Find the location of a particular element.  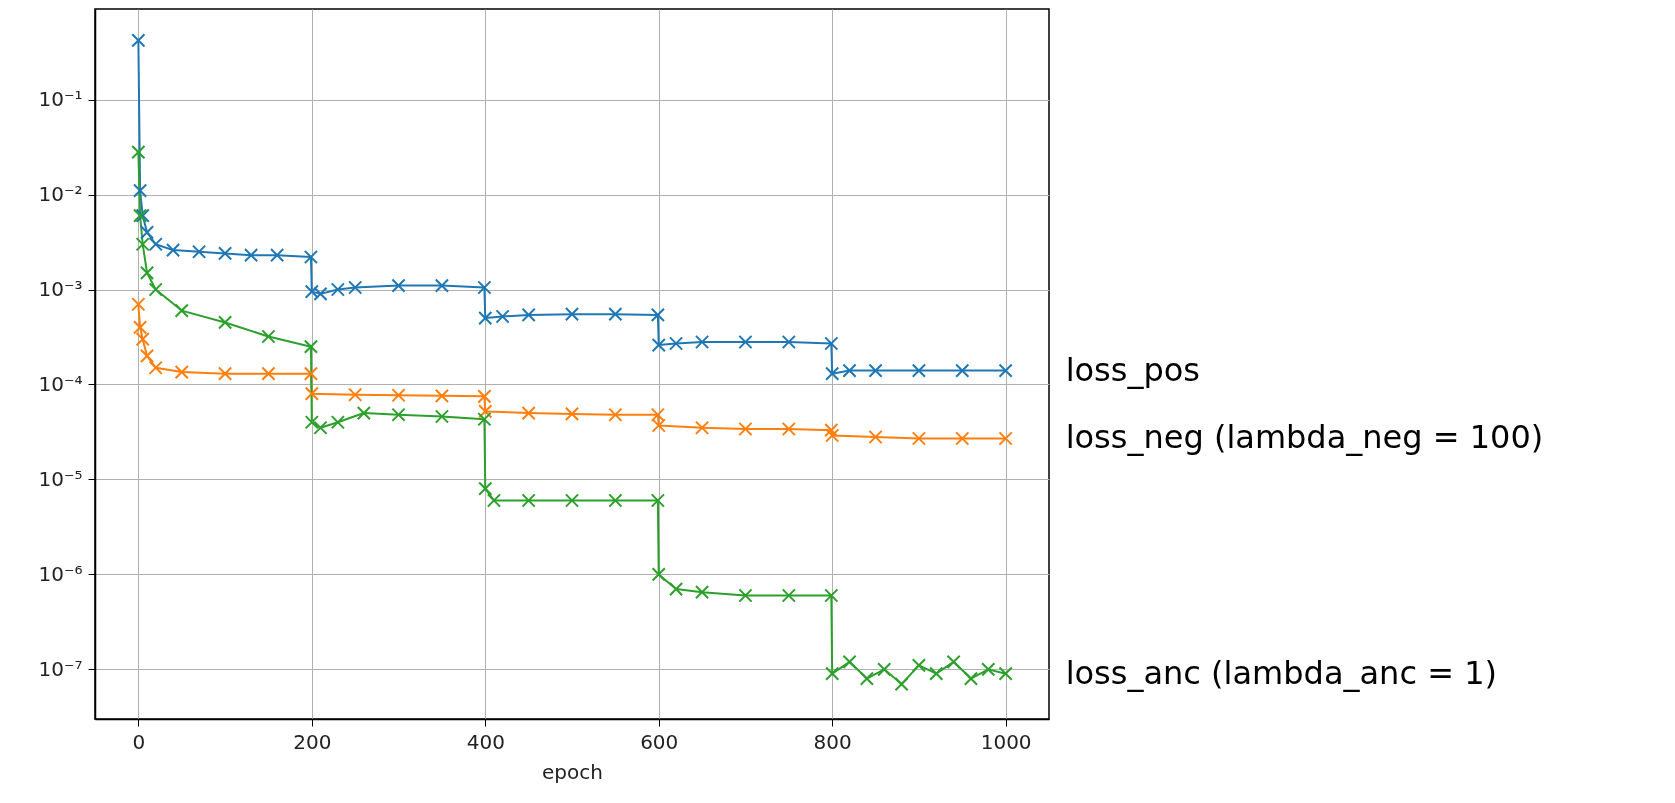

x-tick-label: 200 is located at coordinates (312, 741).